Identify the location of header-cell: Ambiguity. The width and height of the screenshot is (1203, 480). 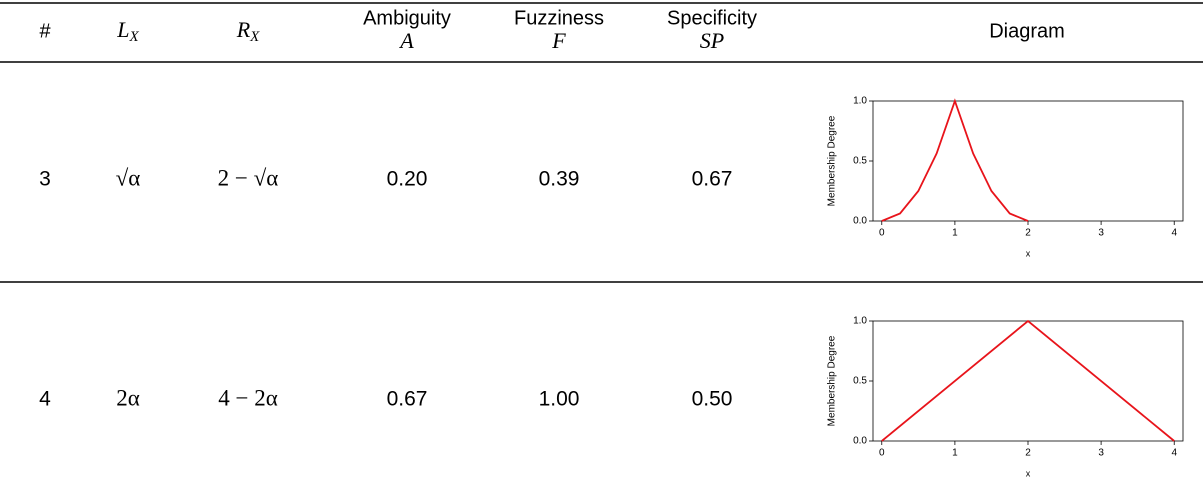
(407, 18).